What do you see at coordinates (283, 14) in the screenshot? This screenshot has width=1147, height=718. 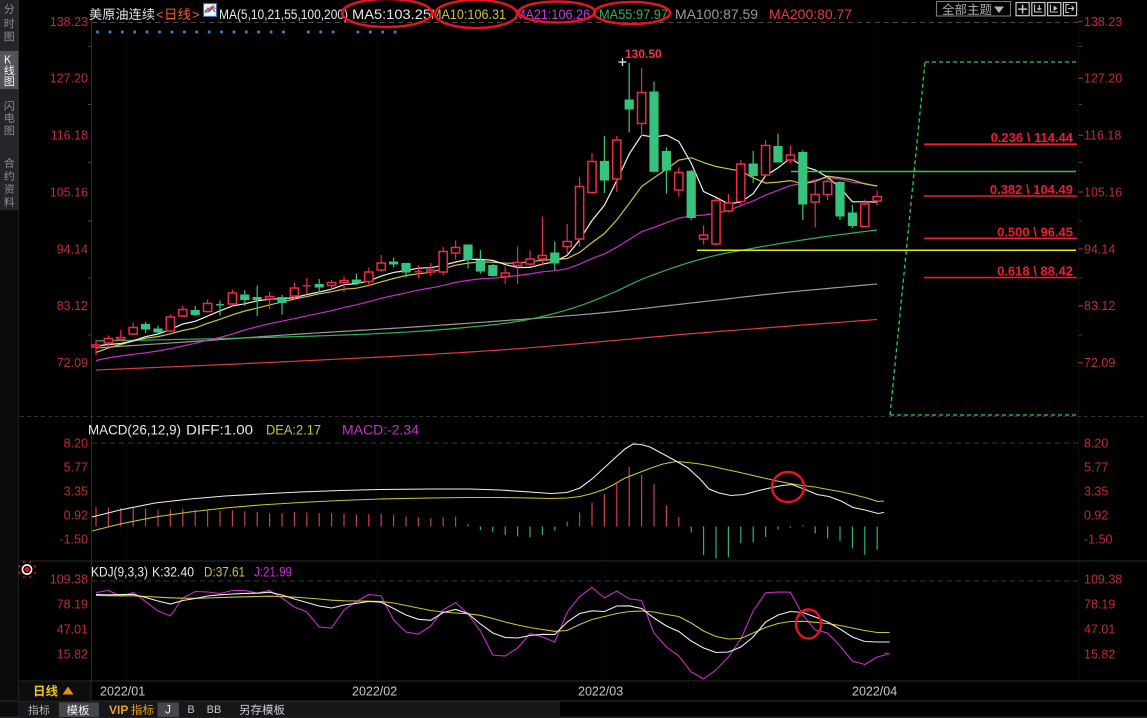 I see `svg-text: MA(5,10,21,55,100,200)` at bounding box center [283, 14].